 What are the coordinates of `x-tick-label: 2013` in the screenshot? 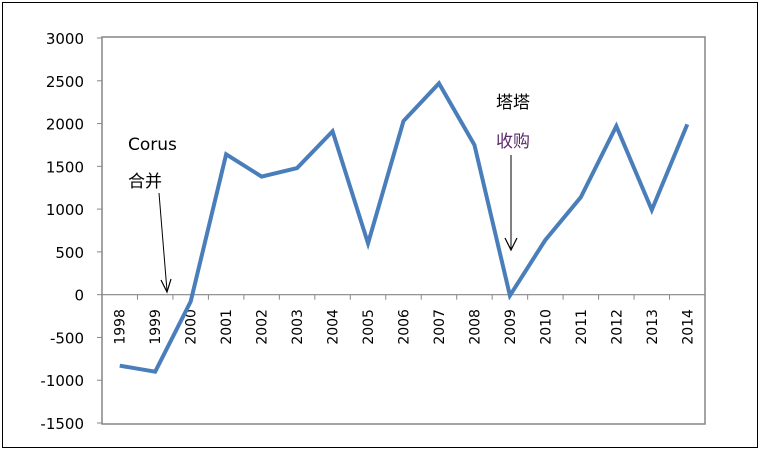 It's located at (653, 327).